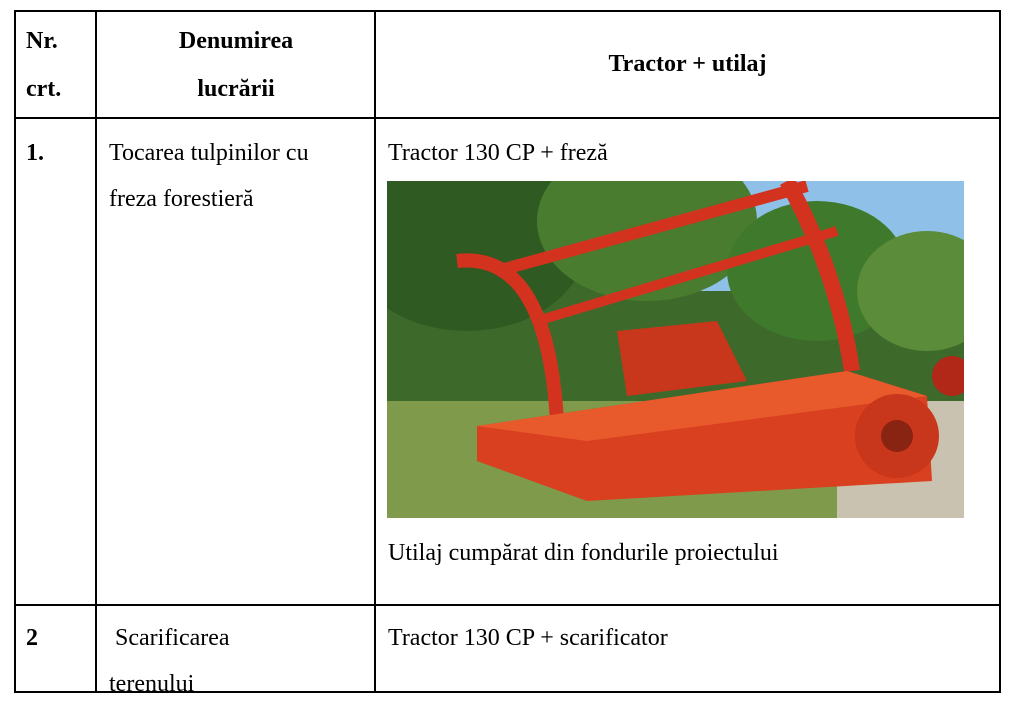  Describe the element at coordinates (498, 153) in the screenshot. I see `equipment: Tractor 130 CP + freză` at that location.